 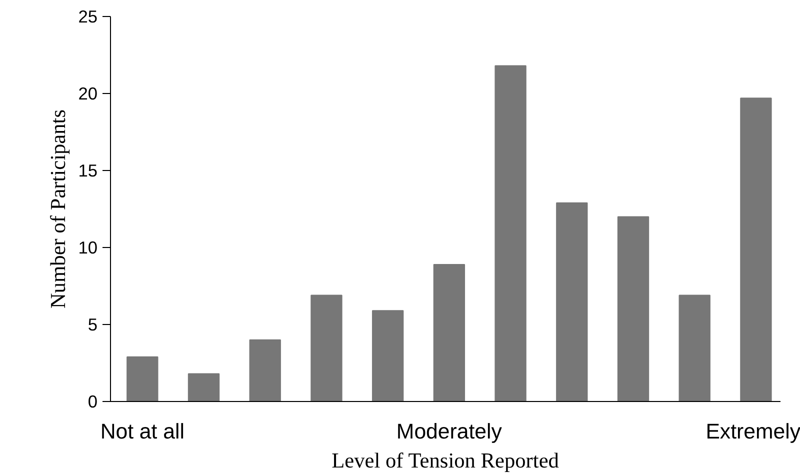 What do you see at coordinates (88, 16) in the screenshot?
I see `y-tick-label: 25` at bounding box center [88, 16].